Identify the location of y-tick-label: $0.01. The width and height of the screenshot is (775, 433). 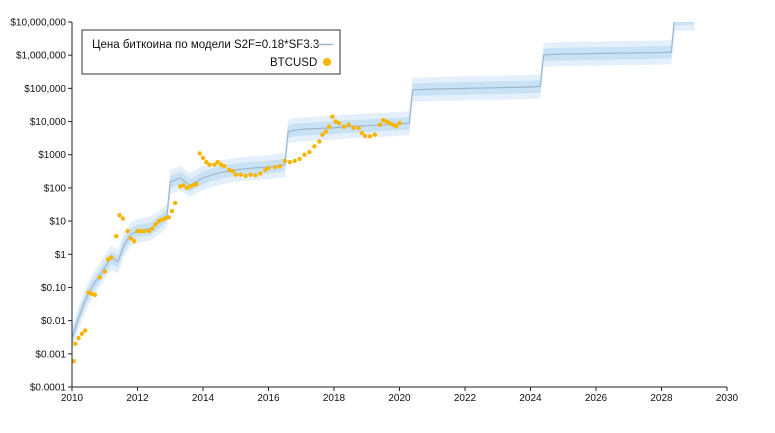
(53, 321).